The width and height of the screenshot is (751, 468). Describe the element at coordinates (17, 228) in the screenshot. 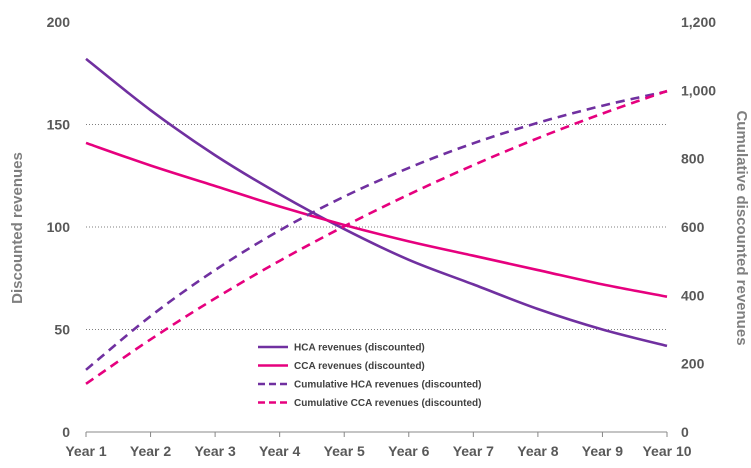

I see `y-axis-title: Discounted revenues` at that location.